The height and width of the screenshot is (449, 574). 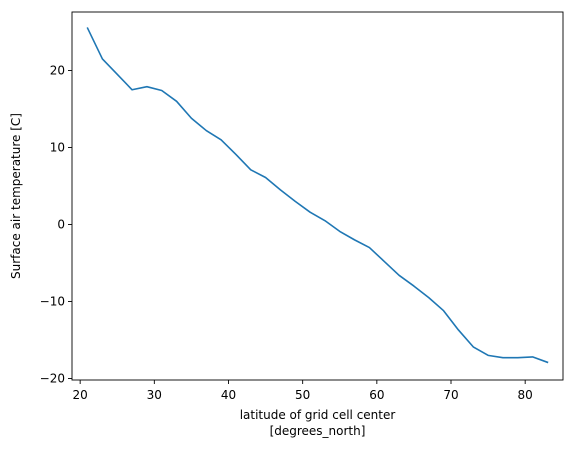 What do you see at coordinates (57, 71) in the screenshot?
I see `y-tick-label: 20` at bounding box center [57, 71].